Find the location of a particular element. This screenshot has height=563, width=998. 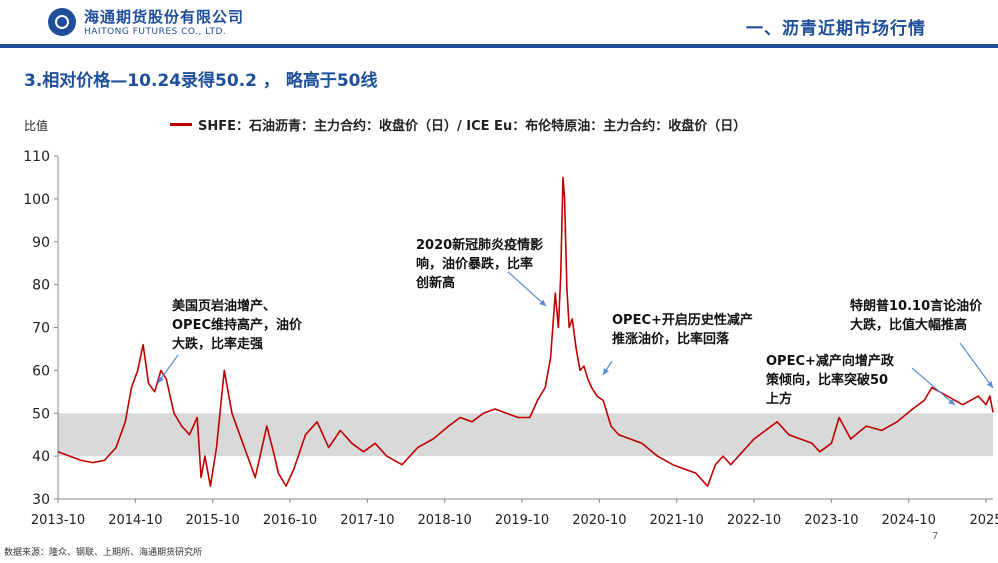

y-tick-label: 110 is located at coordinates (36, 157).